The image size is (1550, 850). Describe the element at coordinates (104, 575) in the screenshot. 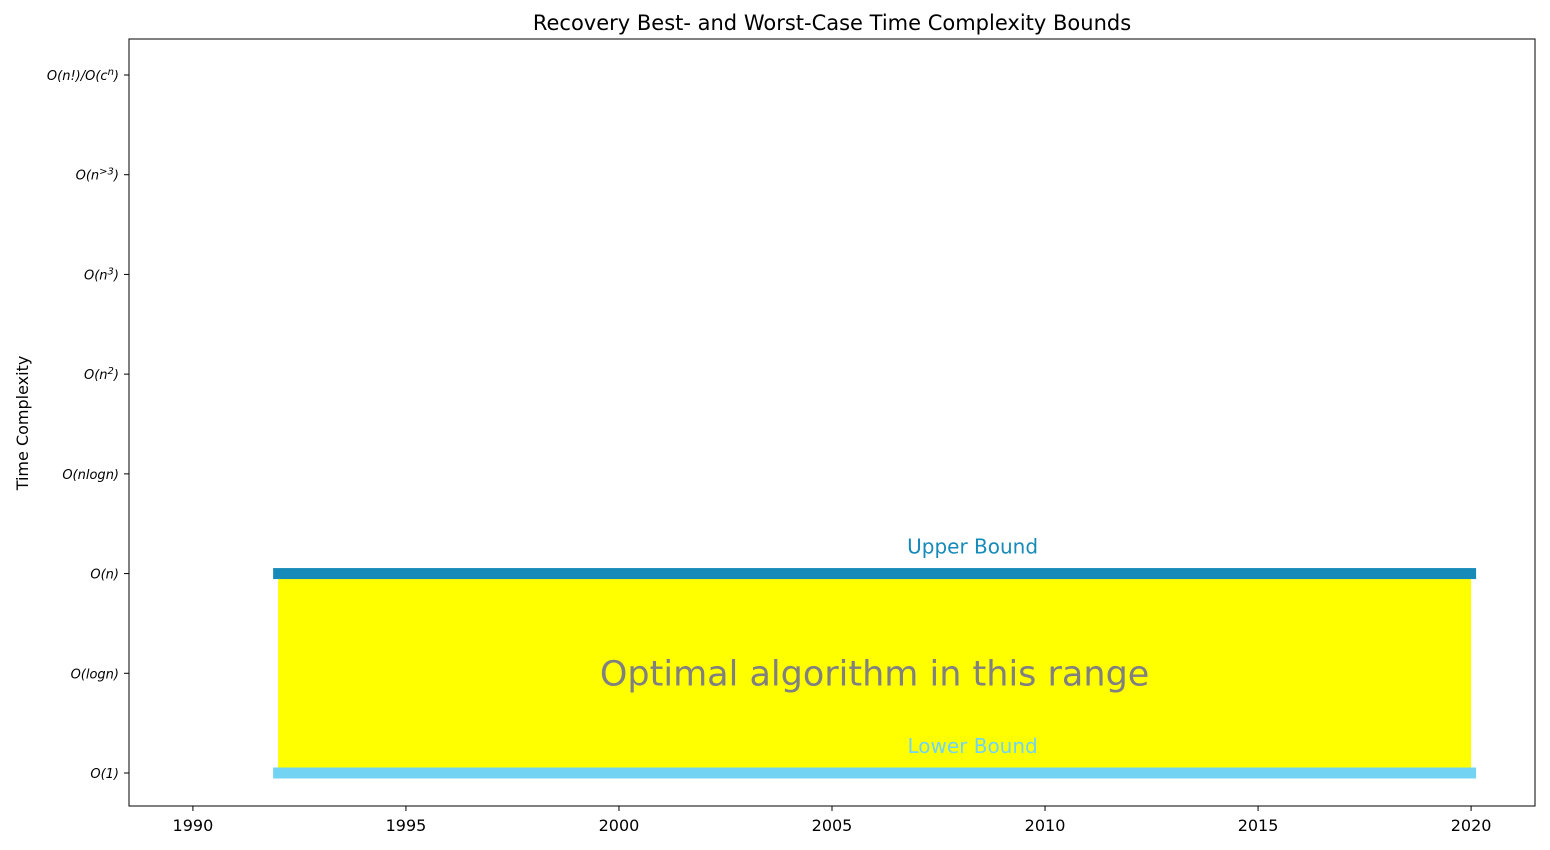

I see `y-tick-label-2: O(n)` at that location.